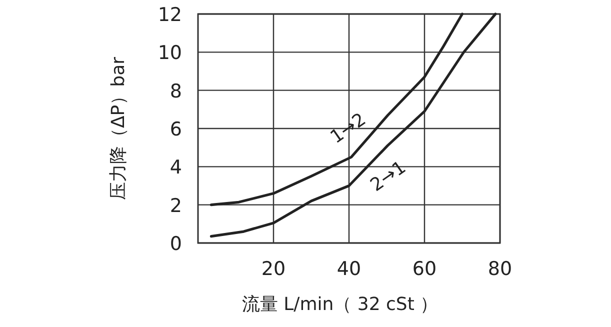 Image resolution: width=611 pixels, height=327 pixels. Describe the element at coordinates (170, 53) in the screenshot. I see `y-tick-label: 10` at that location.